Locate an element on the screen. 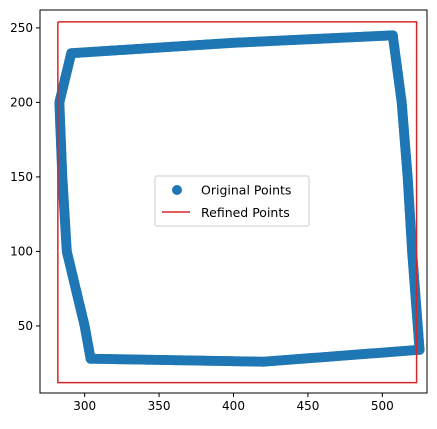 The width and height of the screenshot is (437, 429). legend-label-refined-points: Refined Points is located at coordinates (245, 212).